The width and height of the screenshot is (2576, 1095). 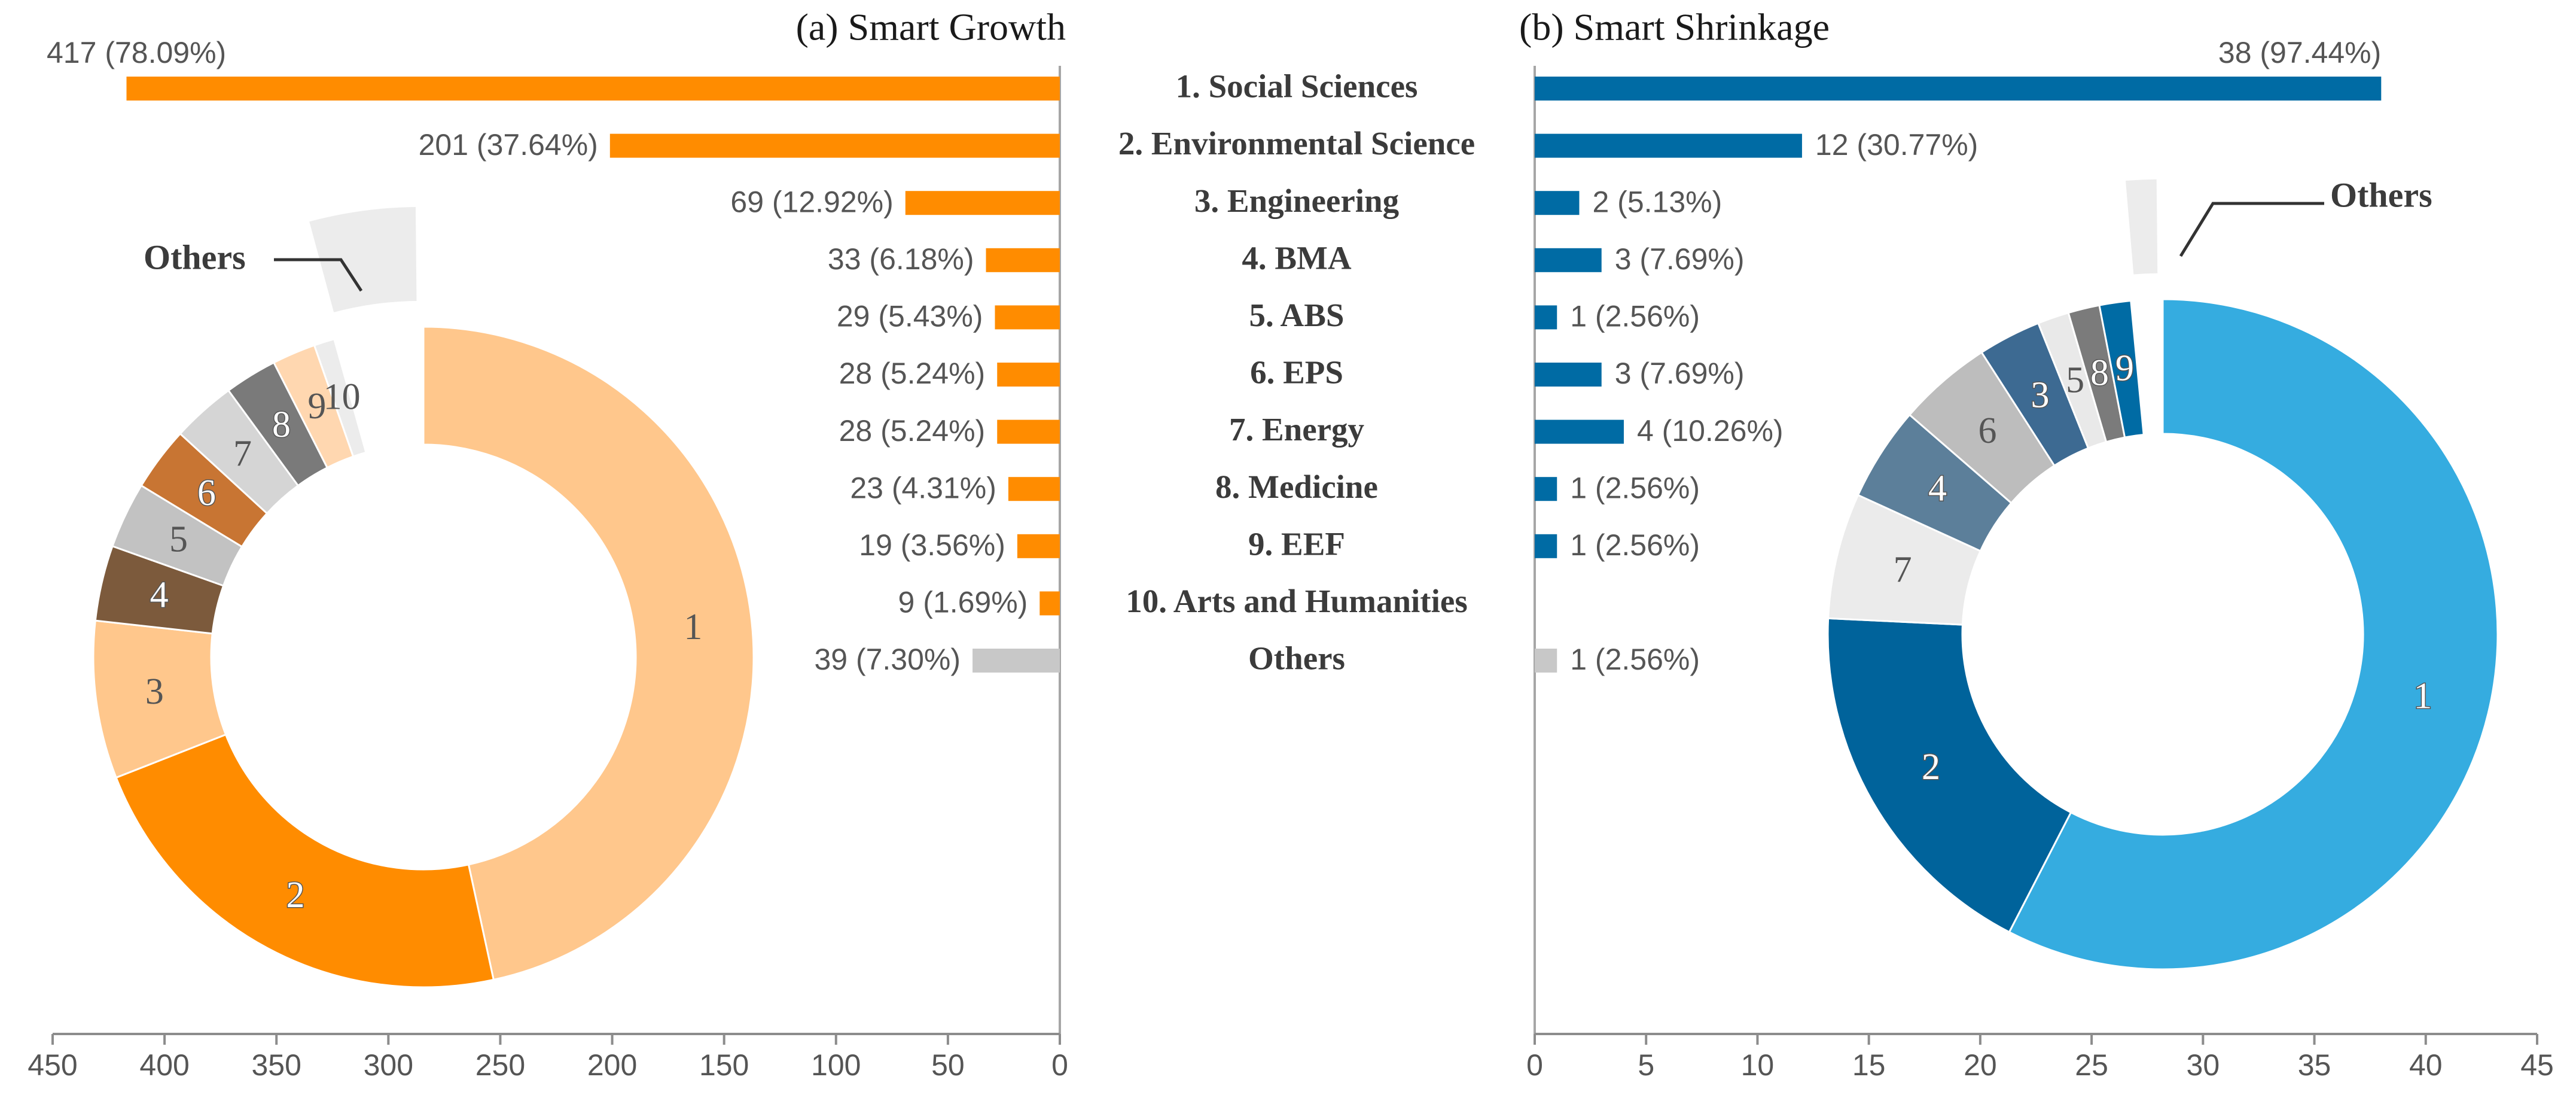 I want to click on others-annotation-right: Others, so click(x=2381, y=194).